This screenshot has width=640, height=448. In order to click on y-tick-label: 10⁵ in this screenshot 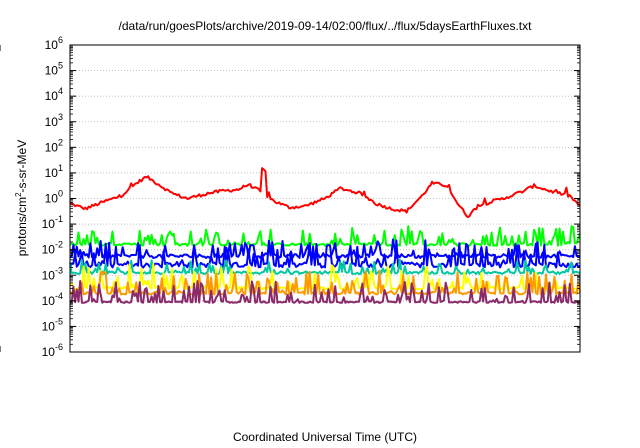, I will do `click(54, 69)`.